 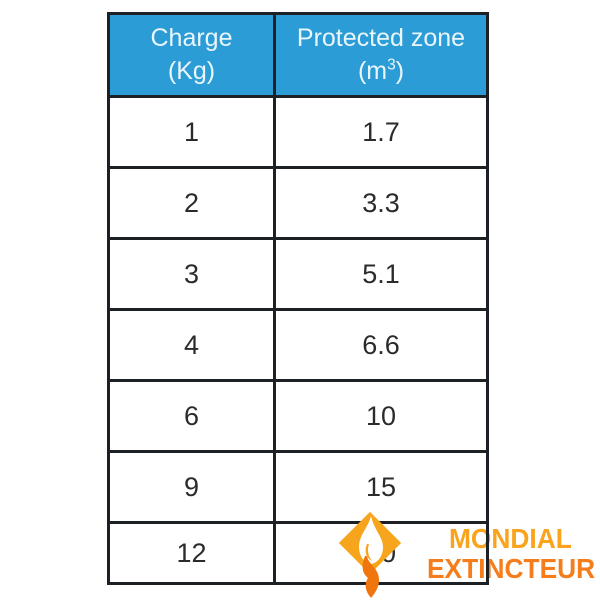 What do you see at coordinates (381, 132) in the screenshot?
I see `zone-cell: 1.7` at bounding box center [381, 132].